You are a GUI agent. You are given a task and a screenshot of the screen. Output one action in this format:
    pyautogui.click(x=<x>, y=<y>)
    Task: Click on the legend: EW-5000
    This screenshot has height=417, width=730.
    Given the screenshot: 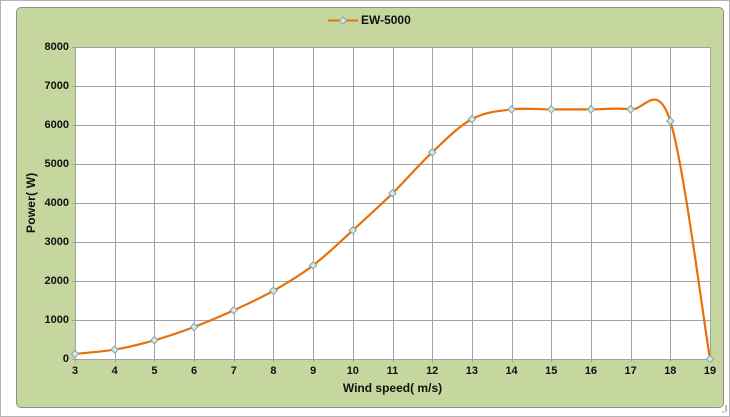 What is the action you would take?
    pyautogui.click(x=369, y=20)
    